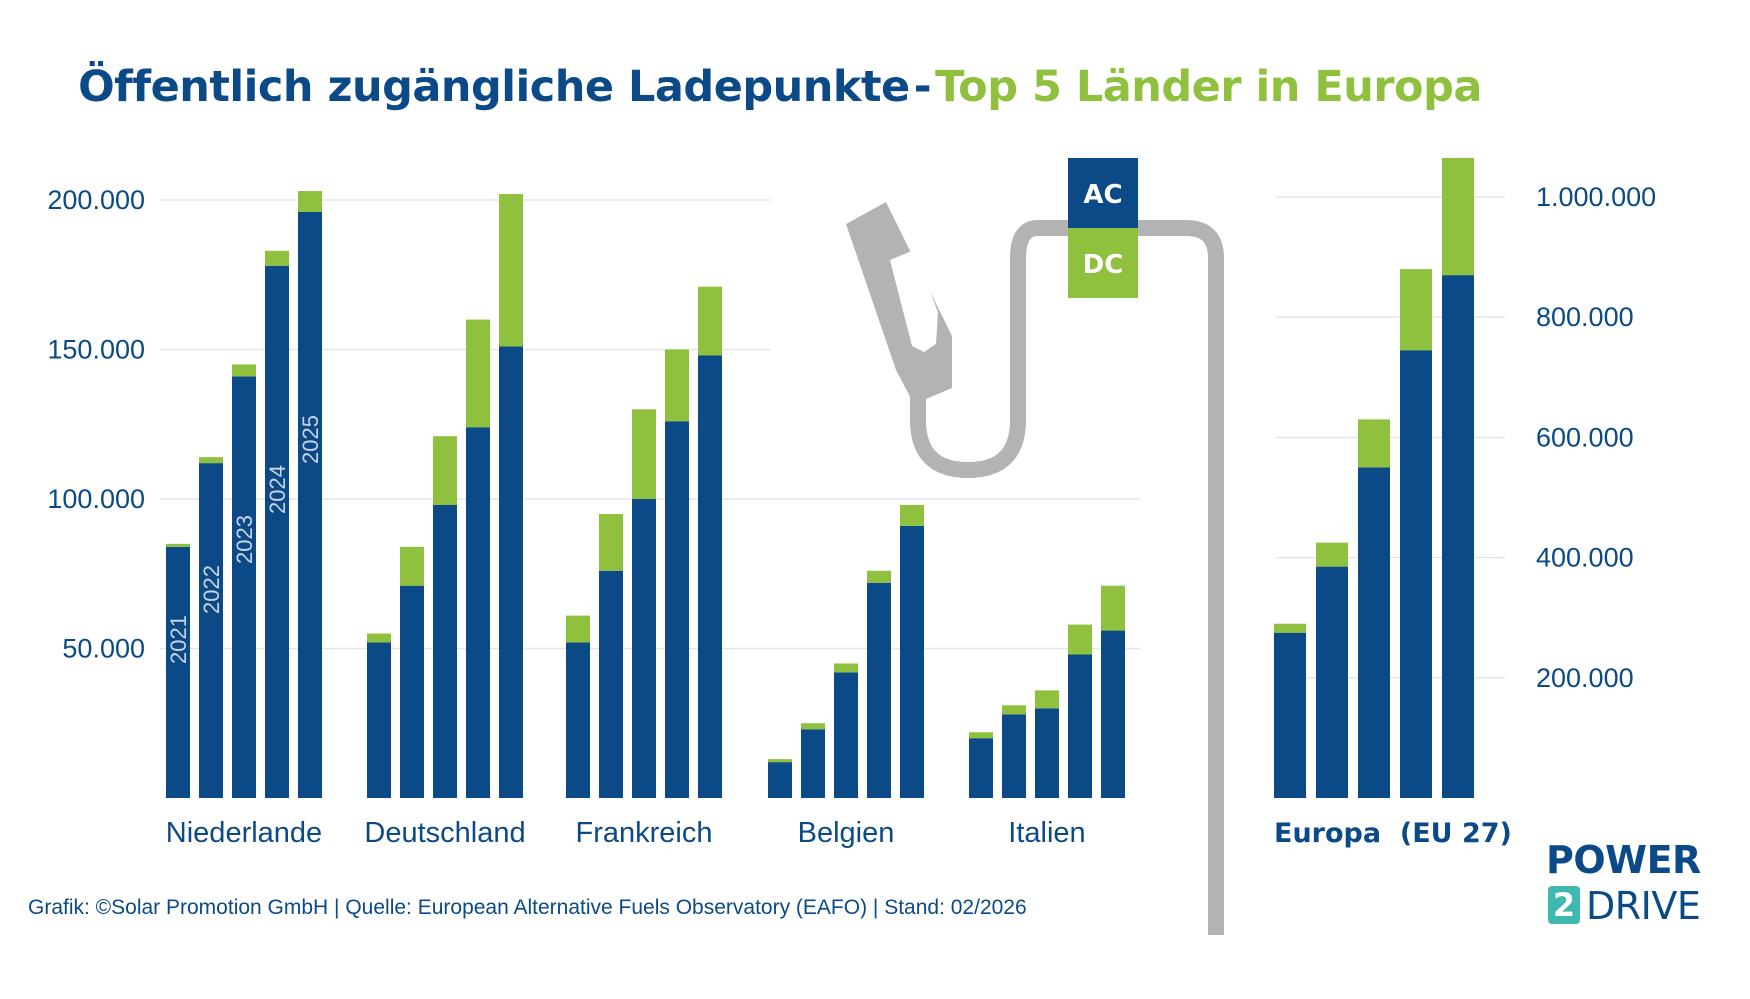 This screenshot has height=999, width=1750. I want to click on logo-power: POWER, so click(1623, 860).